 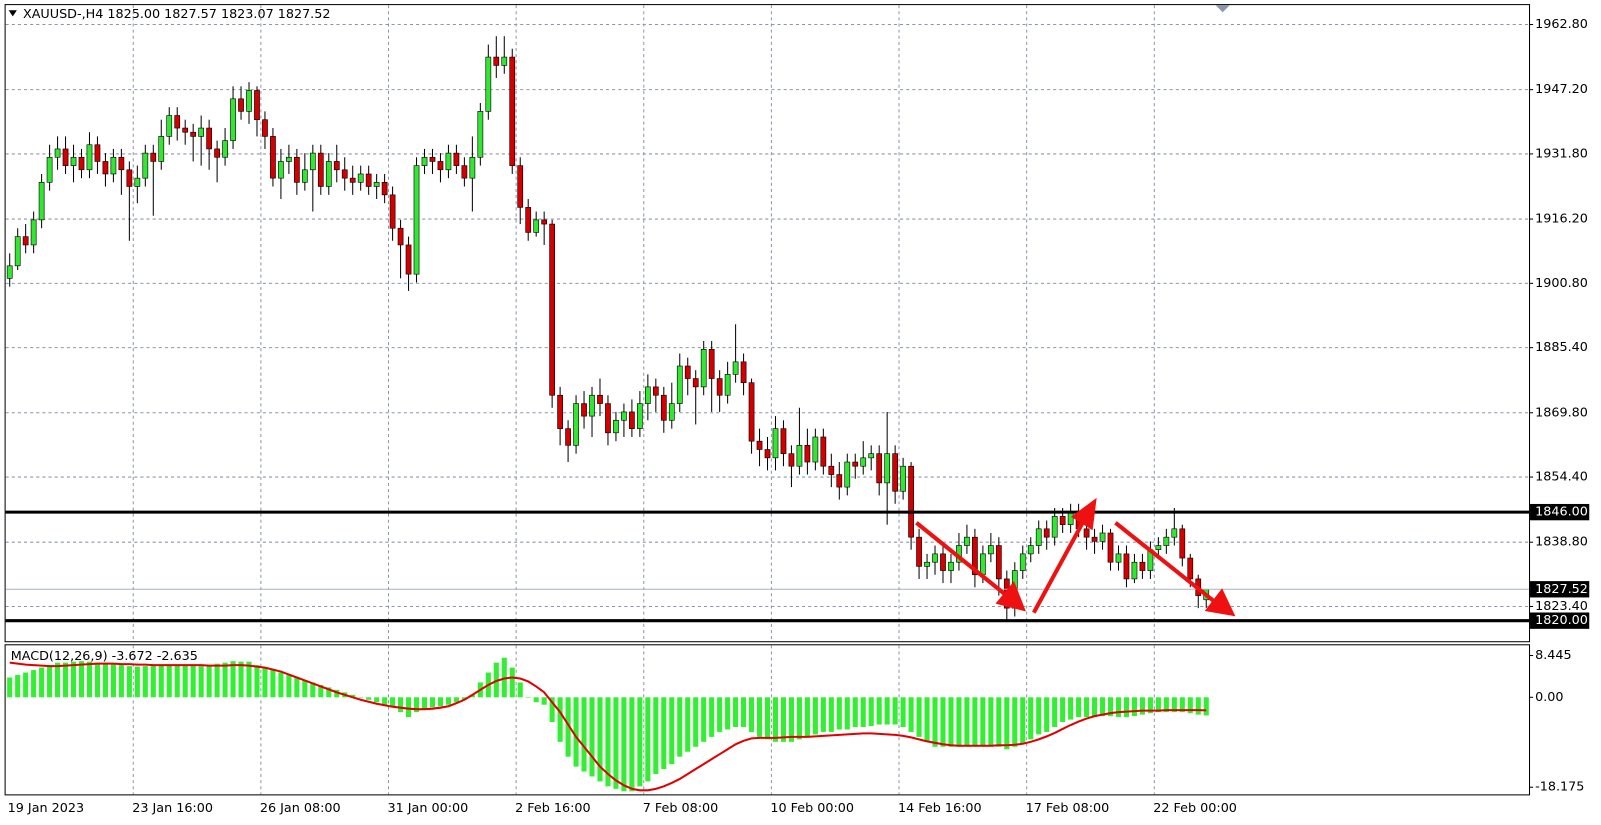 I want to click on y-tick-label: 8.445, so click(x=1553, y=655).